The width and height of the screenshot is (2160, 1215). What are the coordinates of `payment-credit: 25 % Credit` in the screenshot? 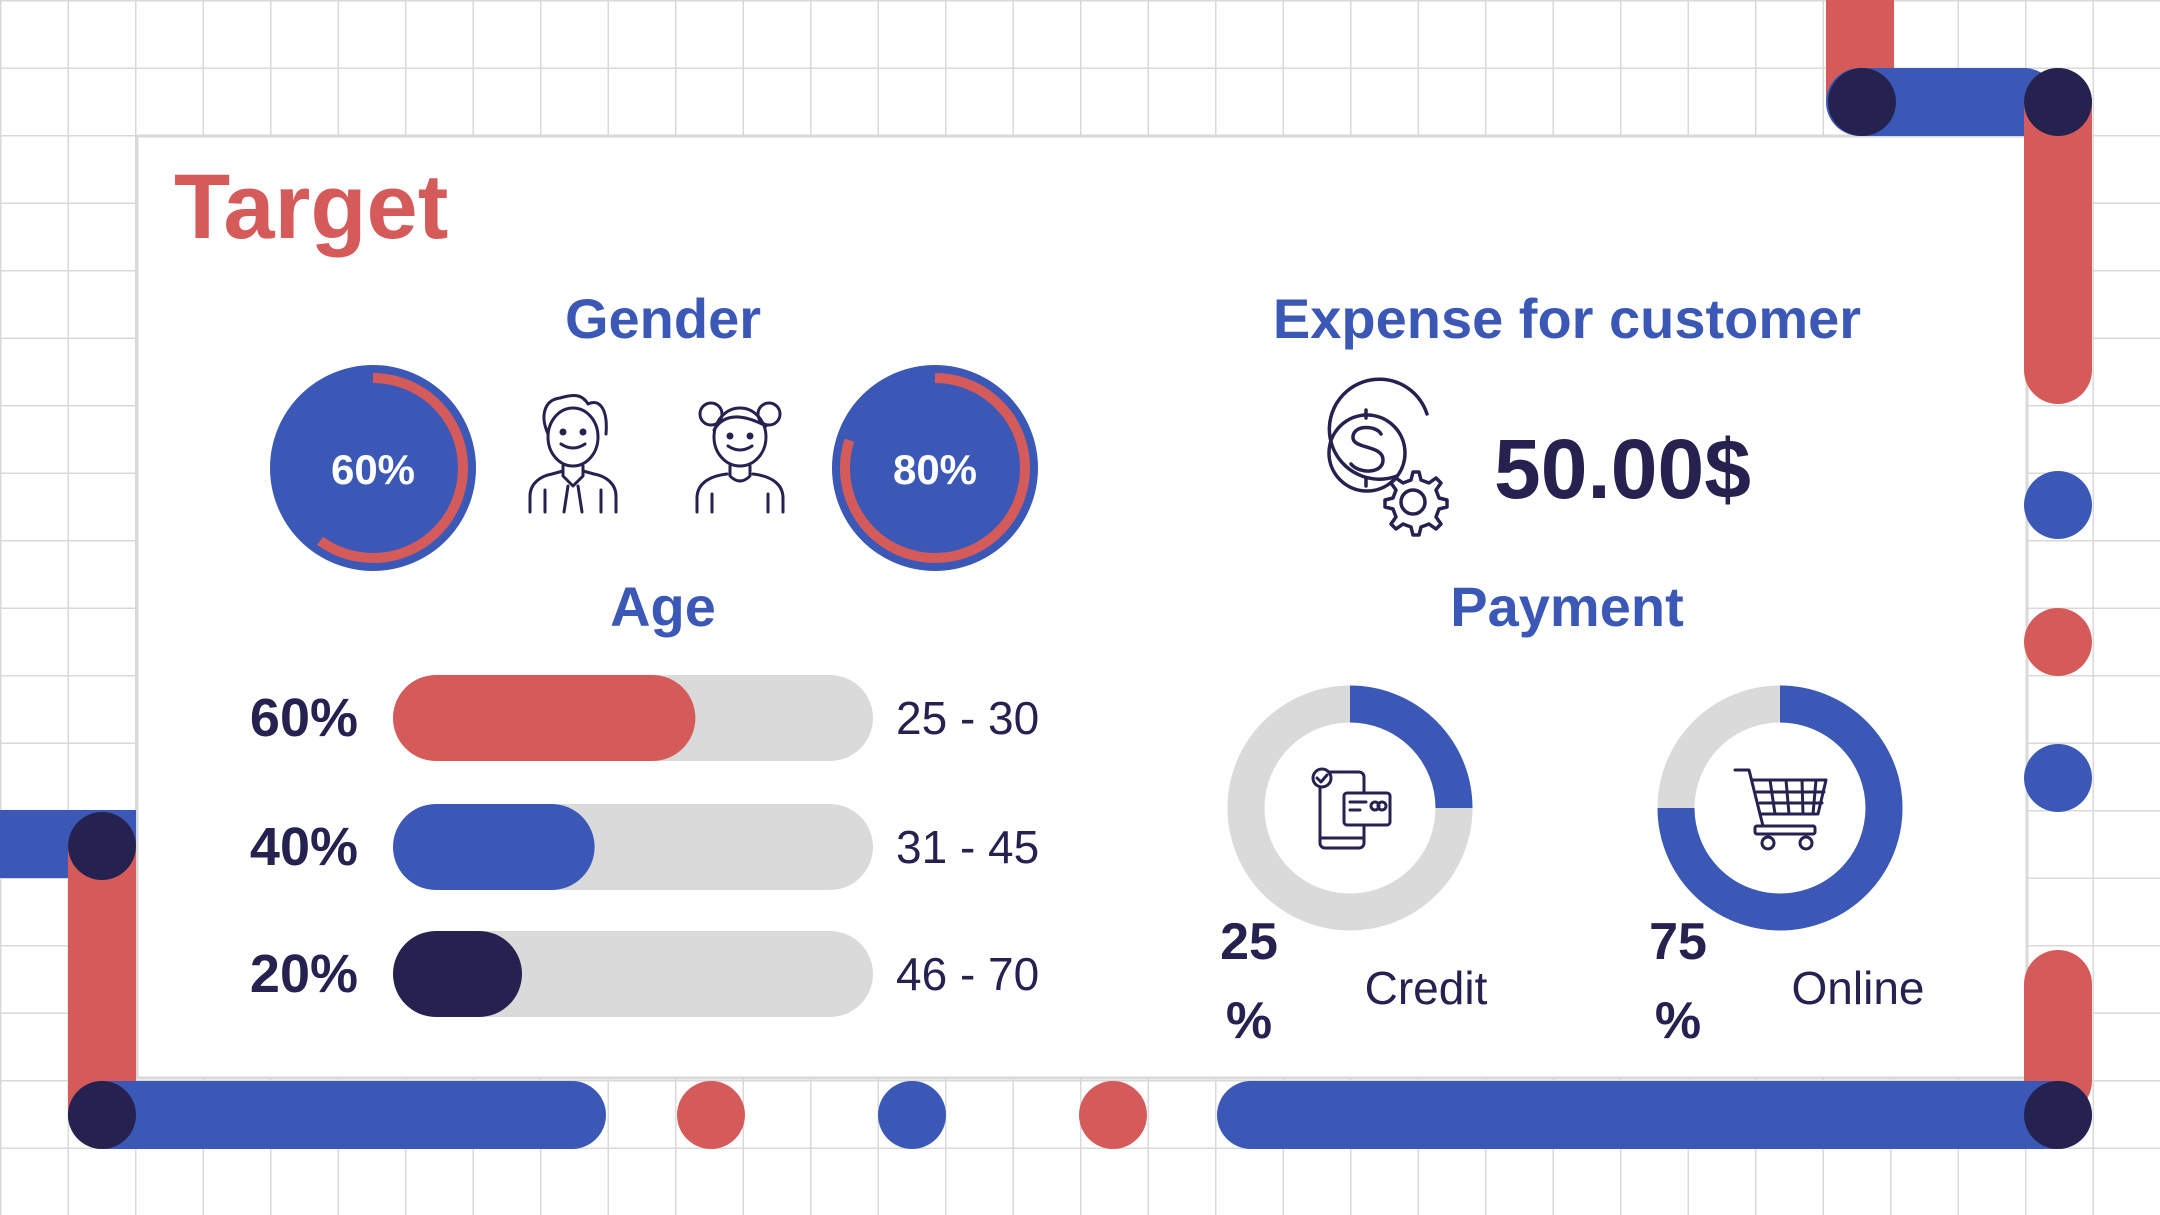 It's located at (1354, 867).